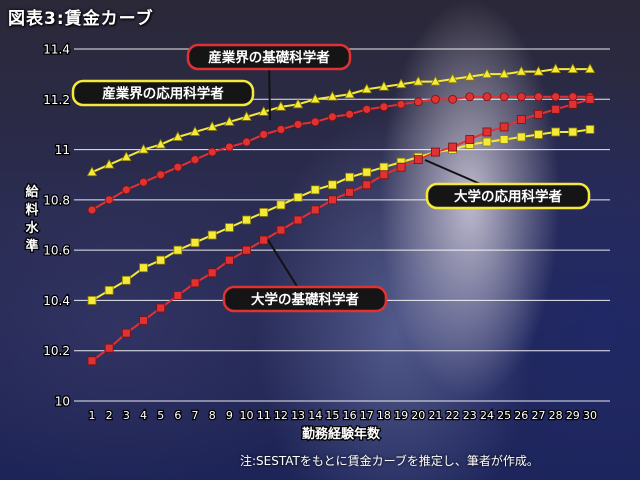 This screenshot has height=480, width=640. What do you see at coordinates (315, 415) in the screenshot?
I see `x-tick-label: 14` at bounding box center [315, 415].